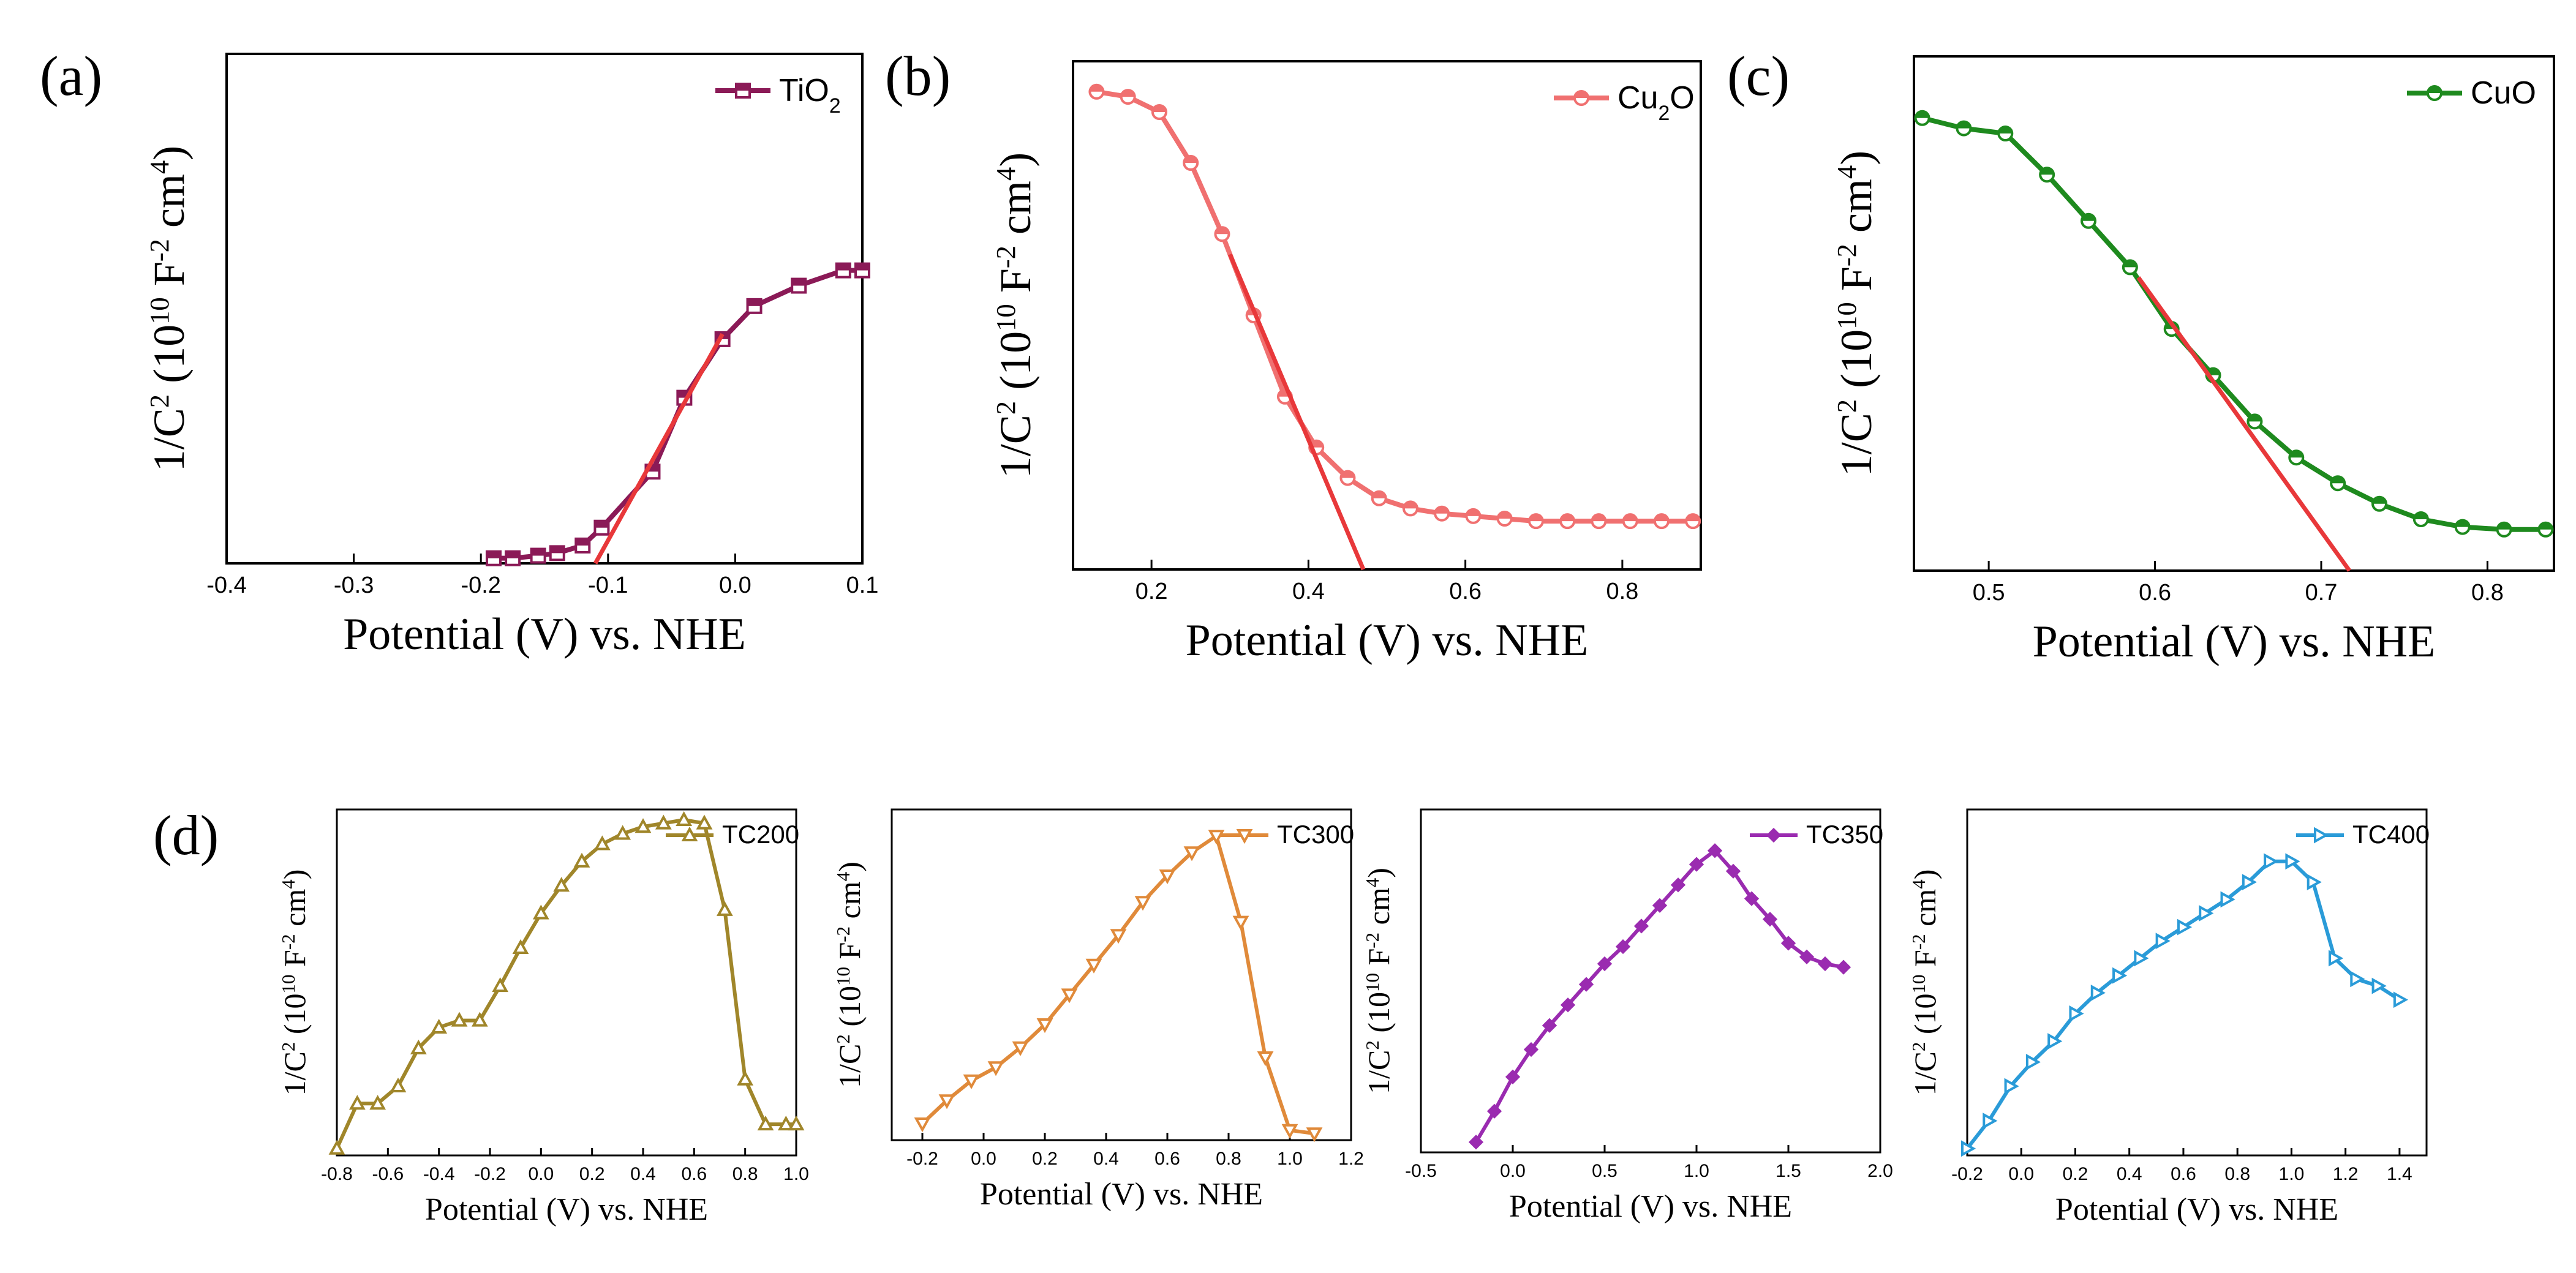 The height and width of the screenshot is (1273, 2576). Describe the element at coordinates (2183, 1174) in the screenshot. I see `x-tick-label: 0.6` at that location.